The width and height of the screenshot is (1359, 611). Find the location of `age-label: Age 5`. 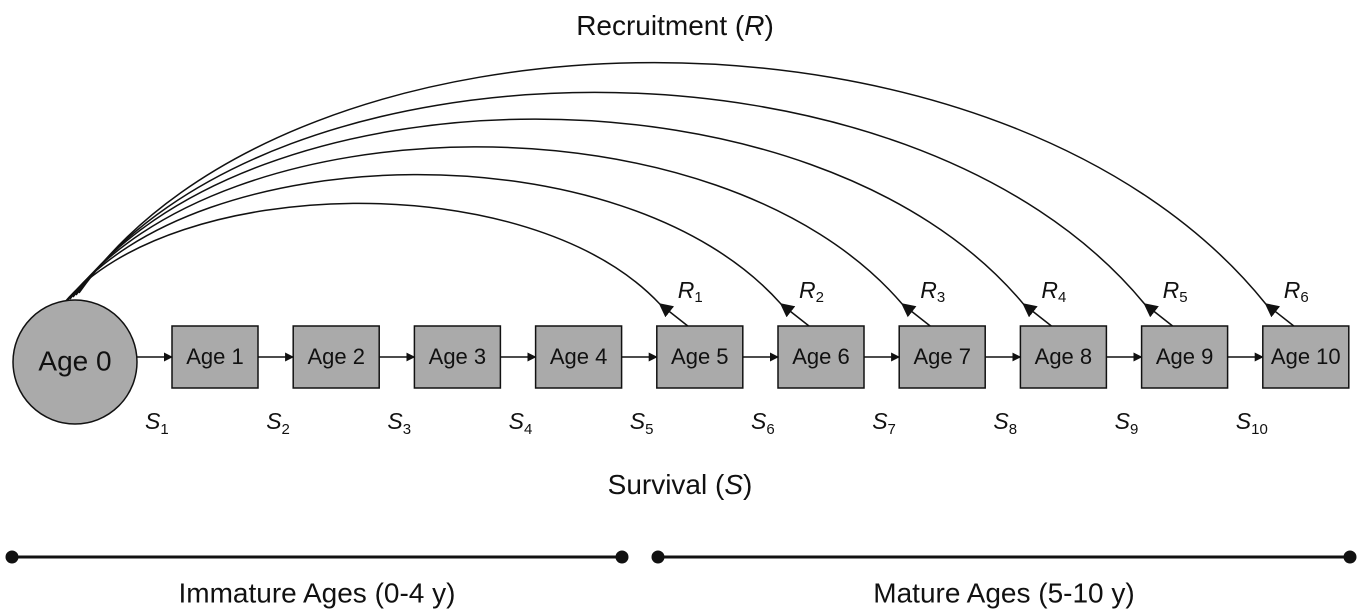

age-label: Age 5 is located at coordinates (700, 356).